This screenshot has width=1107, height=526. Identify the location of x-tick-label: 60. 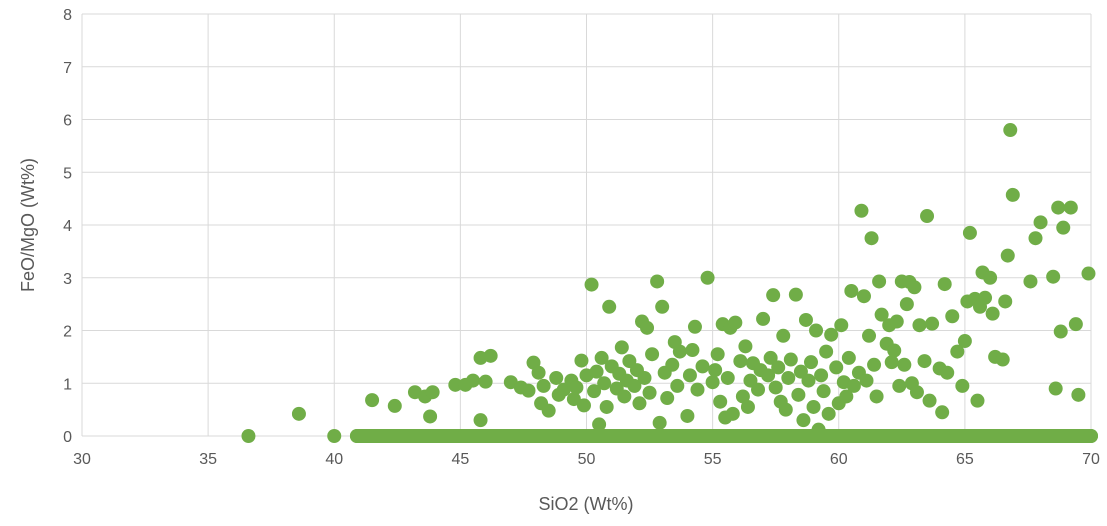
(839, 459).